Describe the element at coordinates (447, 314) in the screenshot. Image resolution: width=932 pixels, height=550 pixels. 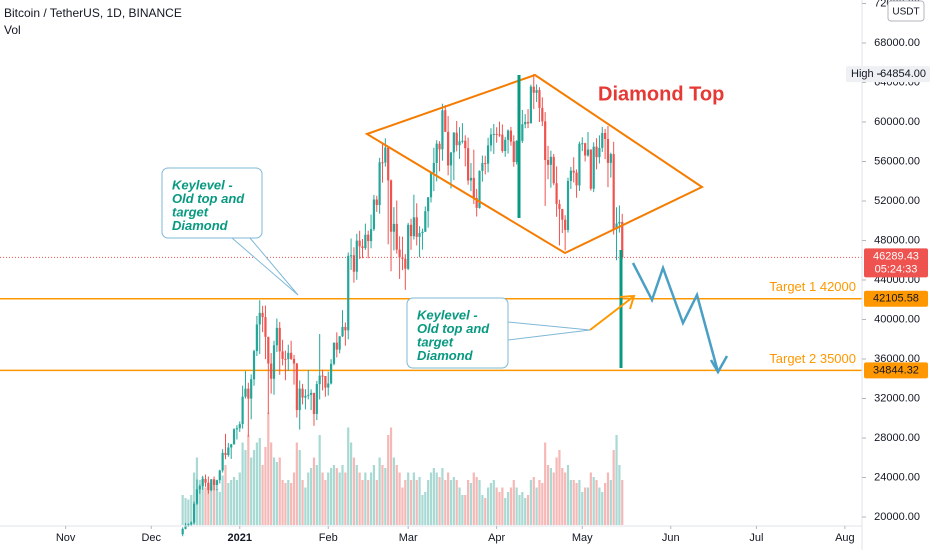
I see `callout-line: Keylevel -` at that location.